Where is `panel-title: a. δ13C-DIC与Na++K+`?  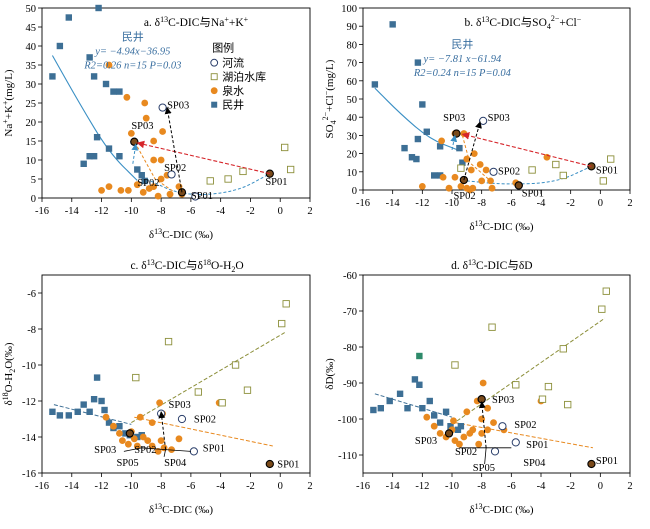
panel-title: a. δ13C-DIC与Na++K+ is located at coordinates (196, 22).